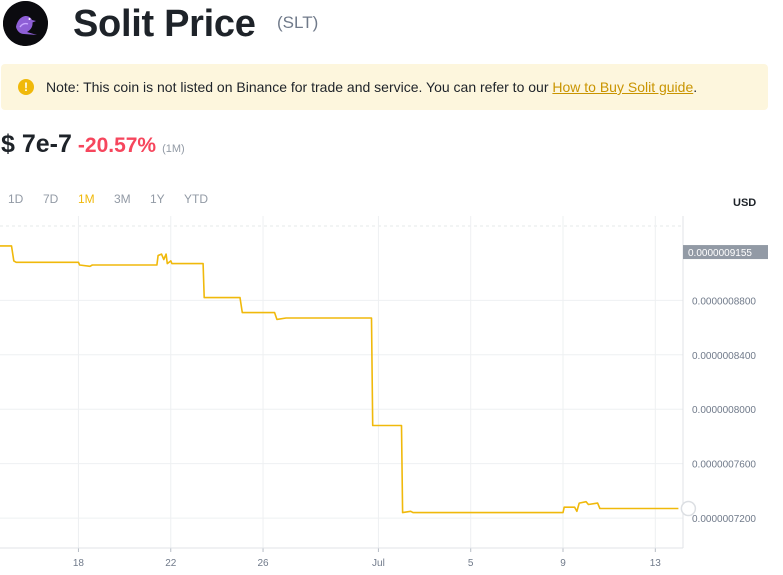  Describe the element at coordinates (378, 563) in the screenshot. I see `x-tick-label: Jul` at that location.